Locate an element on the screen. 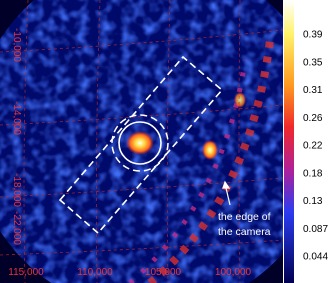  colorbar is located at coordinates (289, 141).